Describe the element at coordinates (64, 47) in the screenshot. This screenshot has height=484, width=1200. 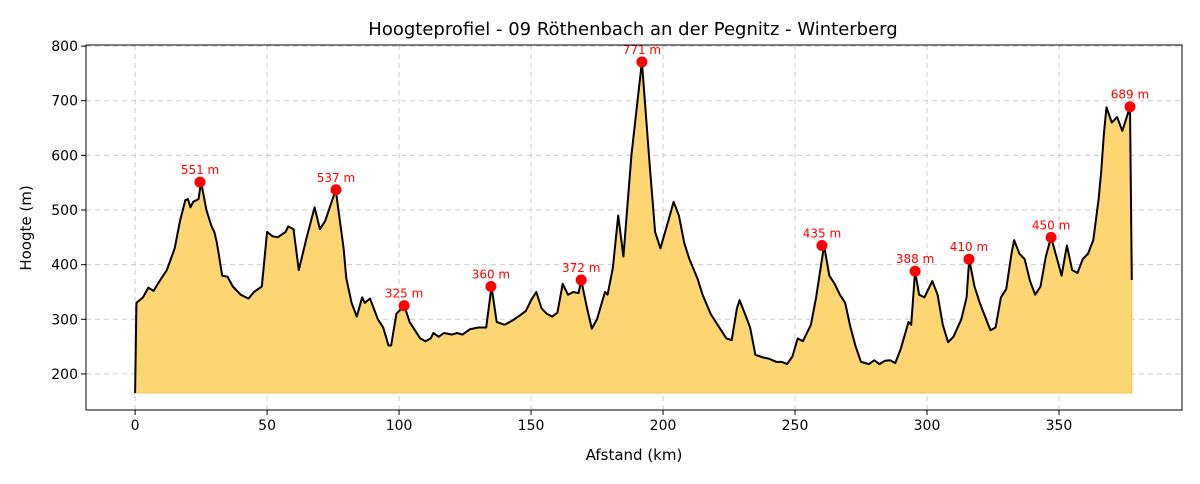
I see `y-tick-label: 800` at that location.